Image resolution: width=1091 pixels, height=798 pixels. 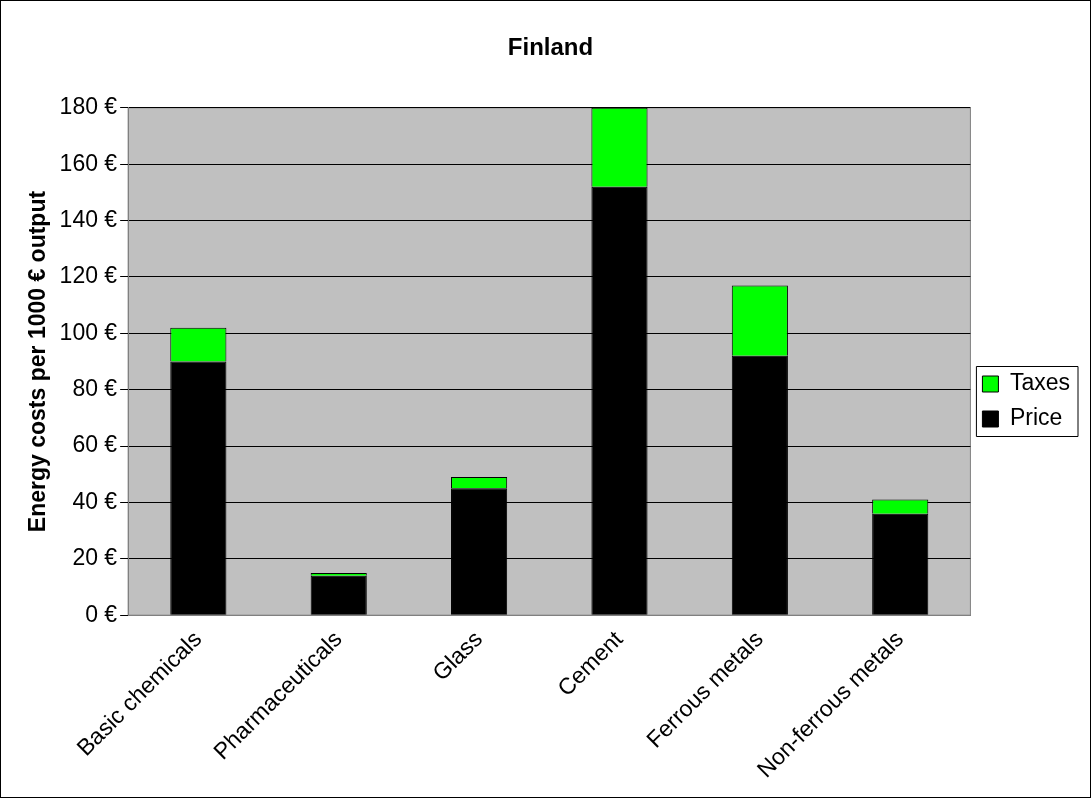 I want to click on y-tick-label: 80 €, so click(x=95, y=388).